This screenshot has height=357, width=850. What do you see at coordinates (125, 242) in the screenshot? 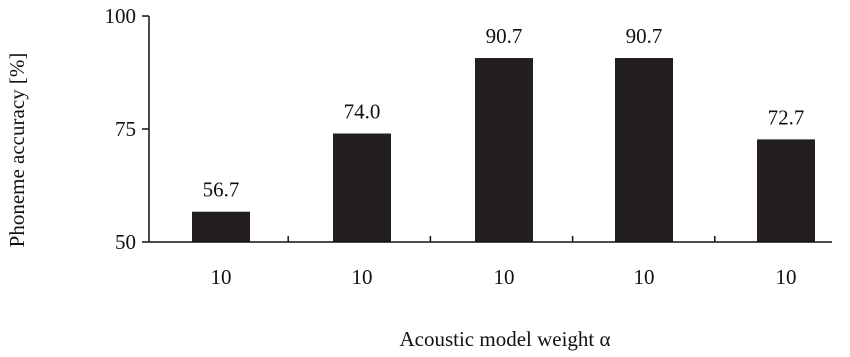
I see `y-tick-label: 50` at bounding box center [125, 242].